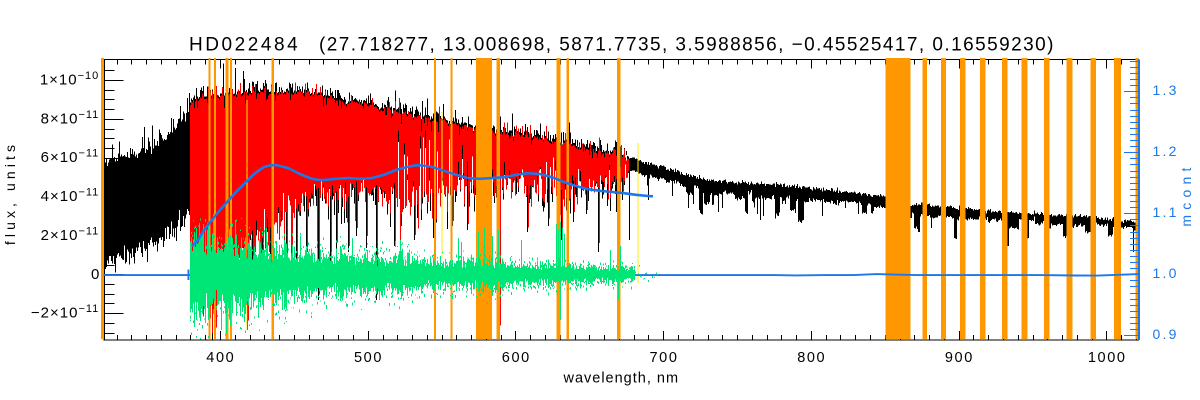 The width and height of the screenshot is (1200, 400). Describe the element at coordinates (1186, 194) in the screenshot. I see `svg-text: mcont` at that location.